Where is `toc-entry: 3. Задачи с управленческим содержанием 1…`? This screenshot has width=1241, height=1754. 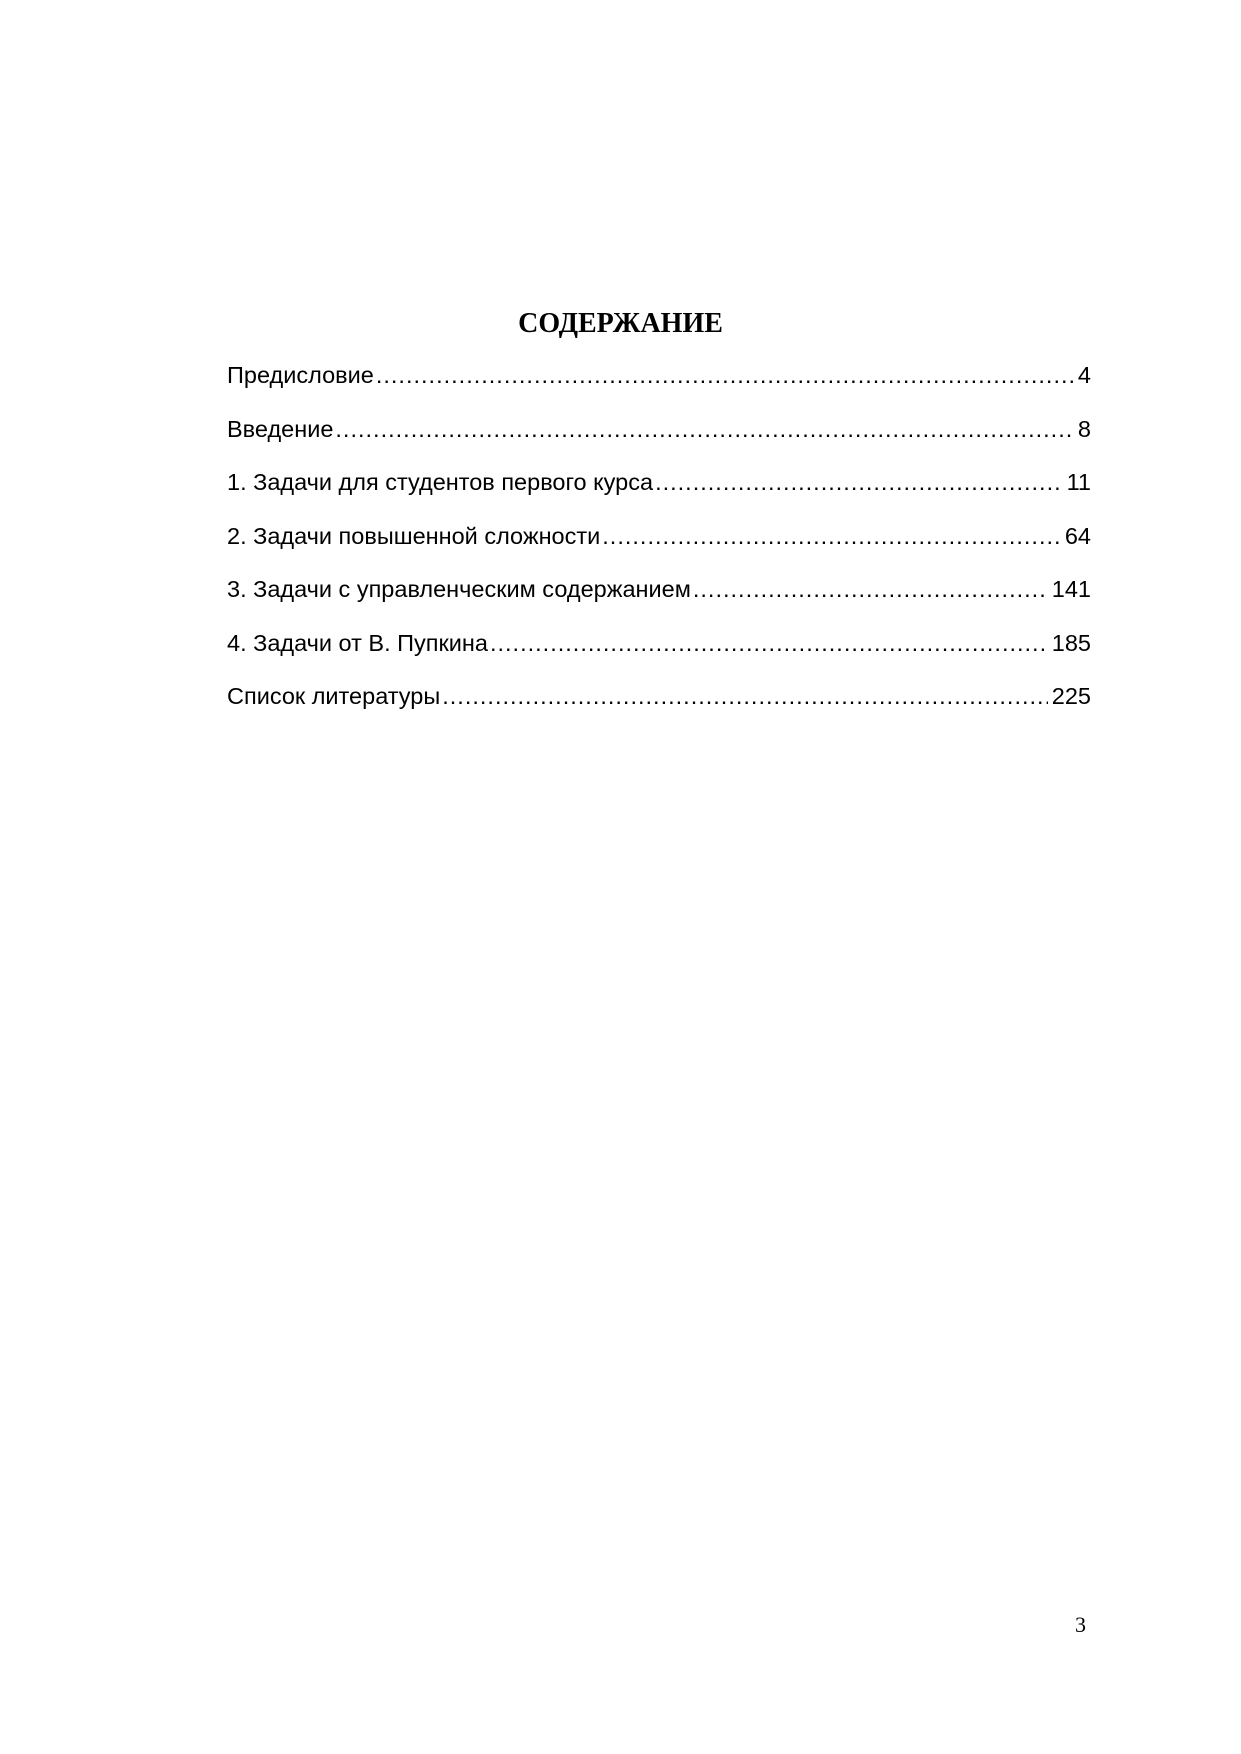
toc-entry: 3. Задачи с управленческим содержанием 1… is located at coordinates (659, 603).